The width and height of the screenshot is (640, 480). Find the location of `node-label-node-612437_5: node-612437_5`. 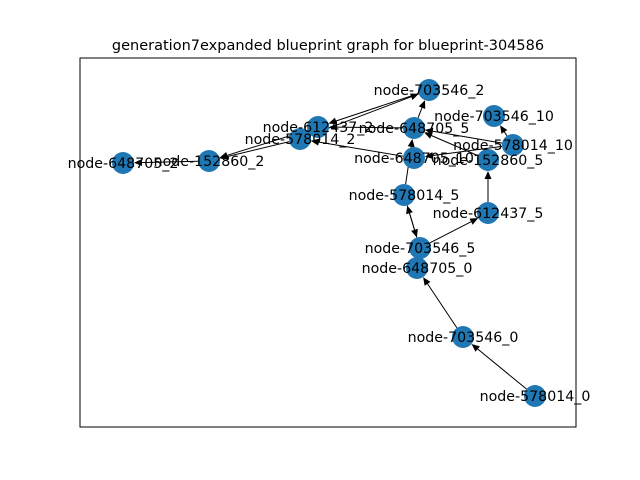

node-label-node-612437_5: node-612437_5 is located at coordinates (488, 214).